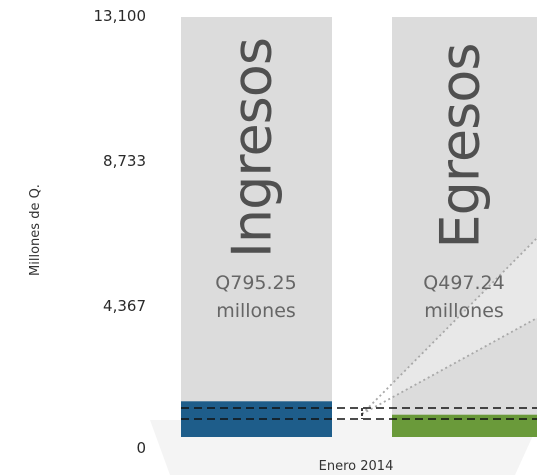 The height and width of the screenshot is (475, 537). What do you see at coordinates (35, 230) in the screenshot?
I see `y-axis-label: Millones de Q.` at bounding box center [35, 230].